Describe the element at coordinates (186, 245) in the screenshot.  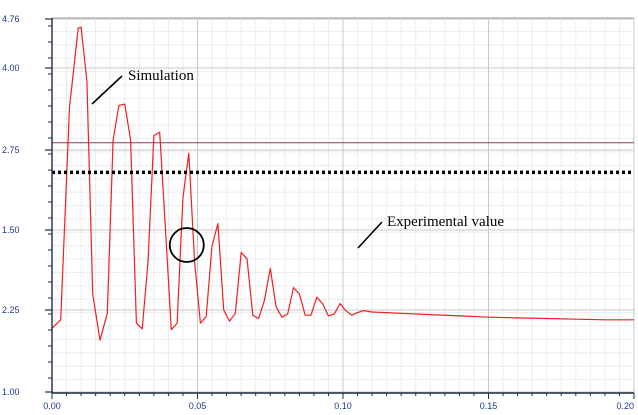
I see `highlight-circle` at that location.